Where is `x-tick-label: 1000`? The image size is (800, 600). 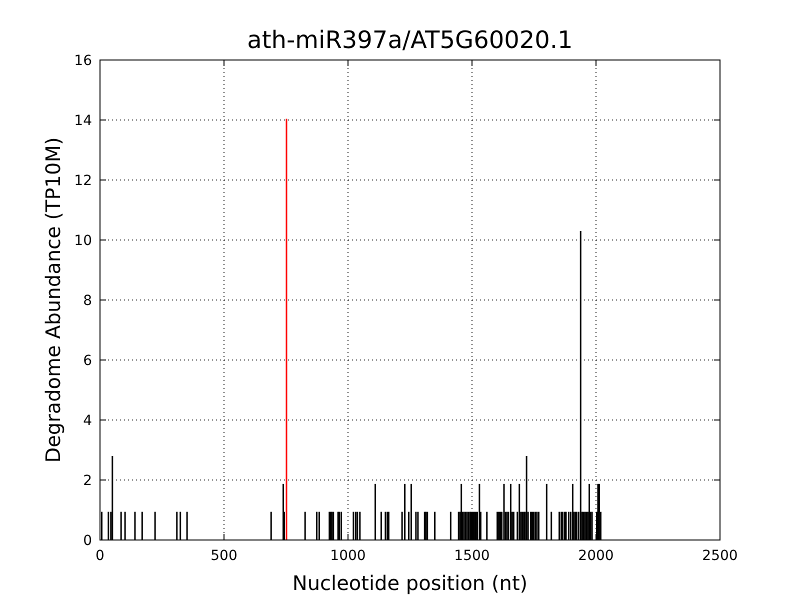
x-tick-label: 1000 is located at coordinates (348, 556).